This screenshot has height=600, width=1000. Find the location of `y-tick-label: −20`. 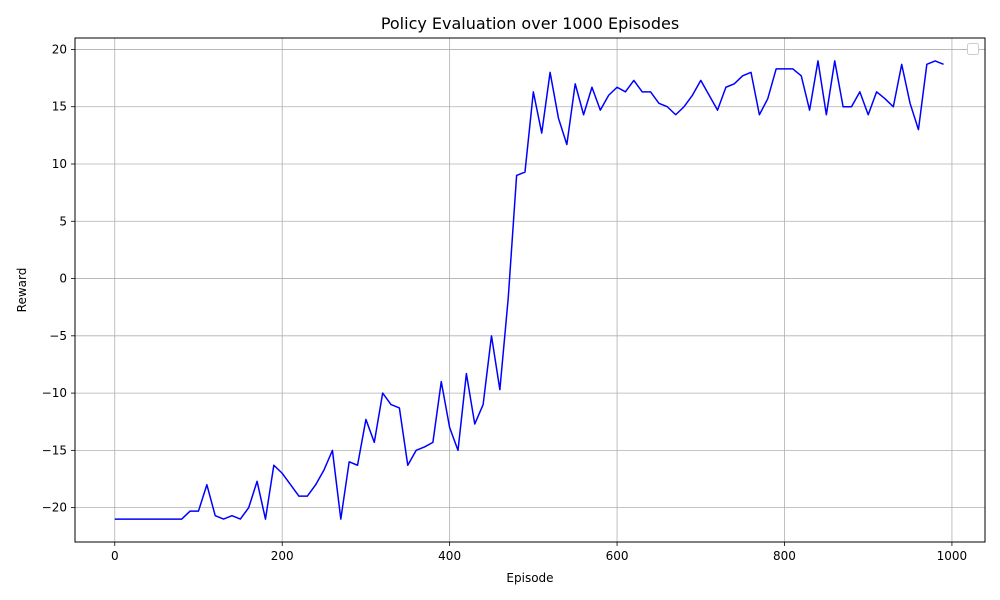

y-tick-label: −20 is located at coordinates (54, 508).